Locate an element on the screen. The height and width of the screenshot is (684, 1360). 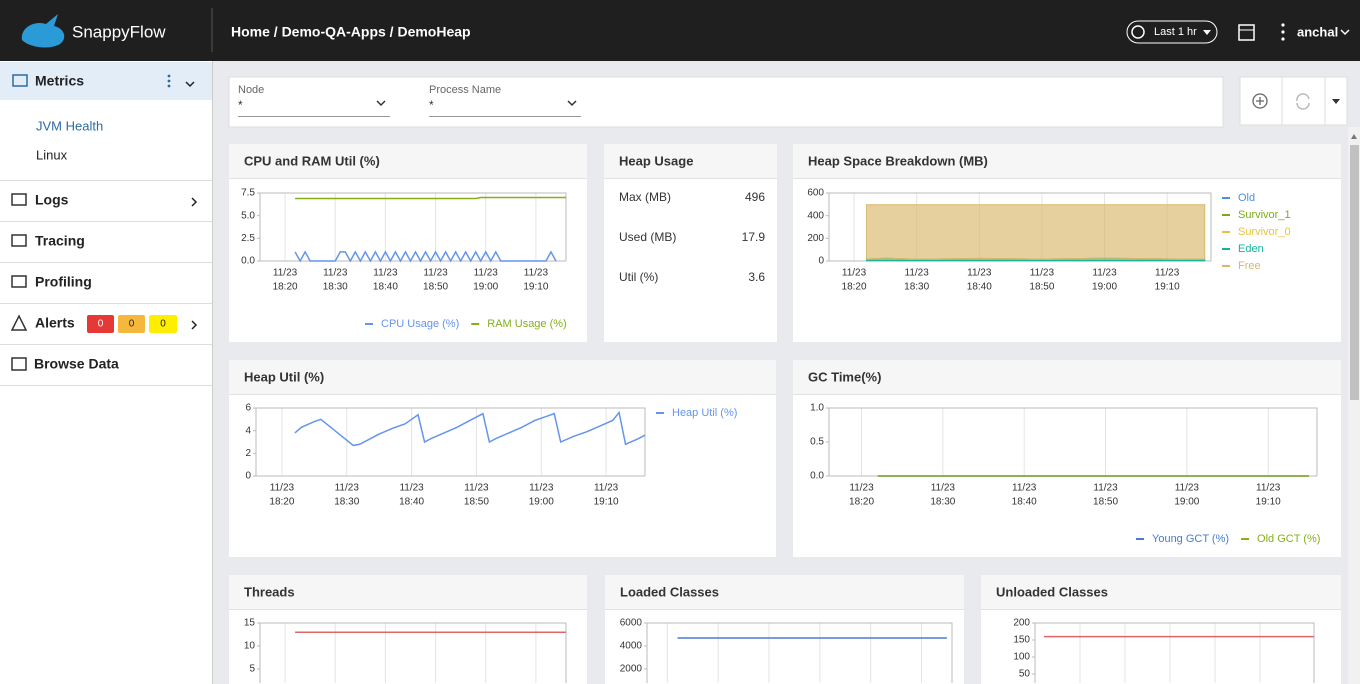
add-button is located at coordinates (1260, 101).